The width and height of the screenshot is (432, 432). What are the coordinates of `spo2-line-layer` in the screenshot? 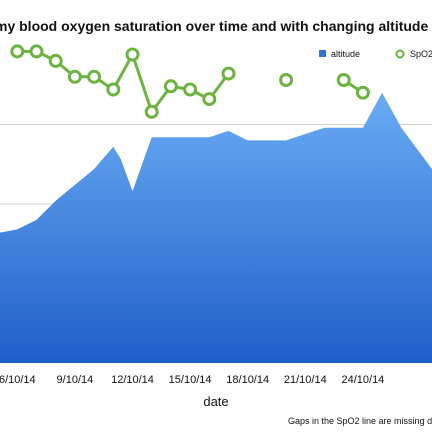 It's located at (190, 81).